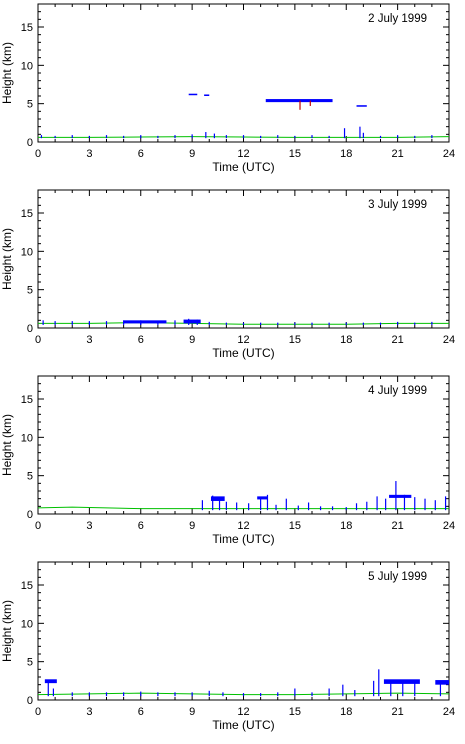 The width and height of the screenshot is (465, 744). Describe the element at coordinates (397, 391) in the screenshot. I see `panel-date-label: 4 July 1999` at that location.